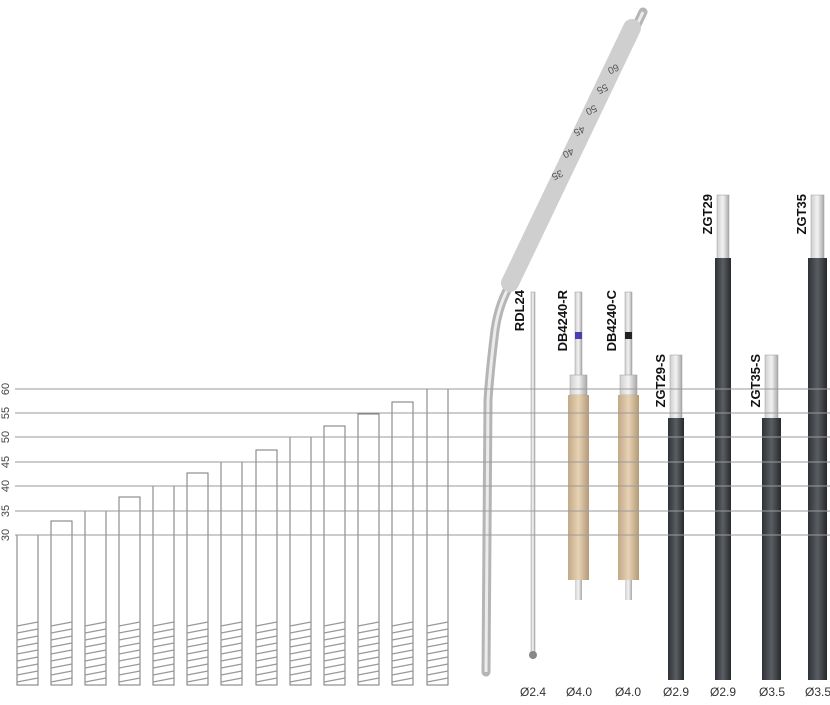 The width and height of the screenshot is (830, 705). What do you see at coordinates (556, 174) in the screenshot?
I see `gauge-mark: 35` at bounding box center [556, 174].